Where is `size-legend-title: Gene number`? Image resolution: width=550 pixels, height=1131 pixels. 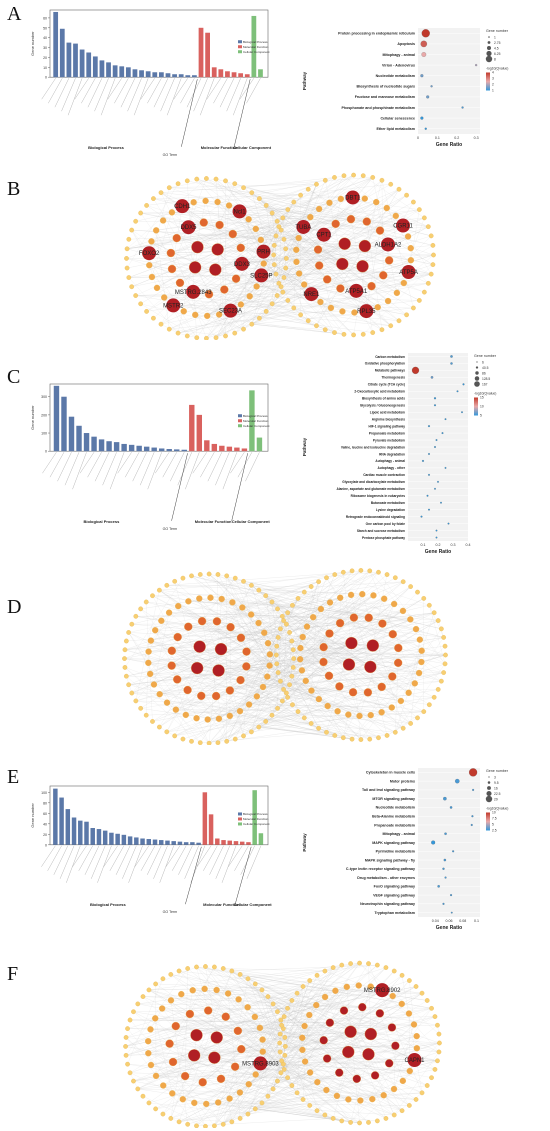
size-legend-title: Gene number is located at coordinates (485, 356).